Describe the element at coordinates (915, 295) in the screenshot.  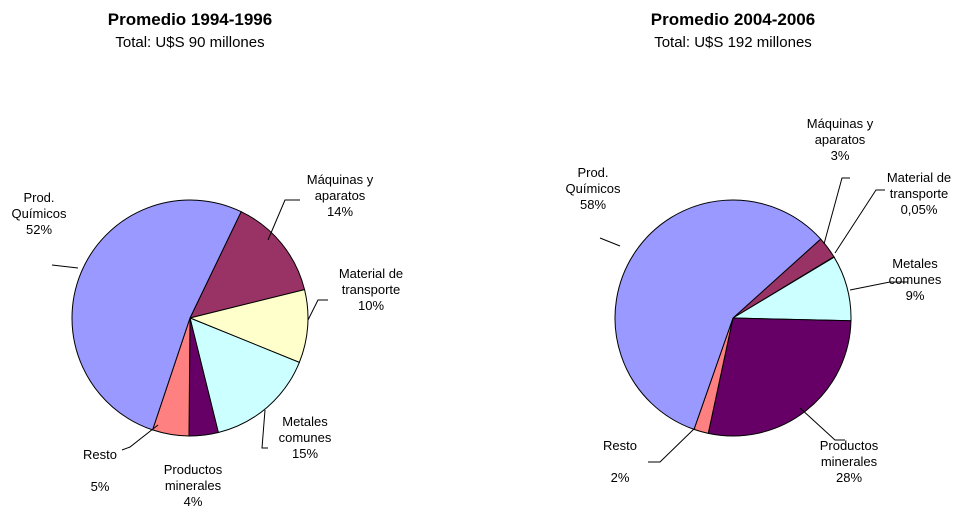
I see `slice-value-label: 9%` at that location.